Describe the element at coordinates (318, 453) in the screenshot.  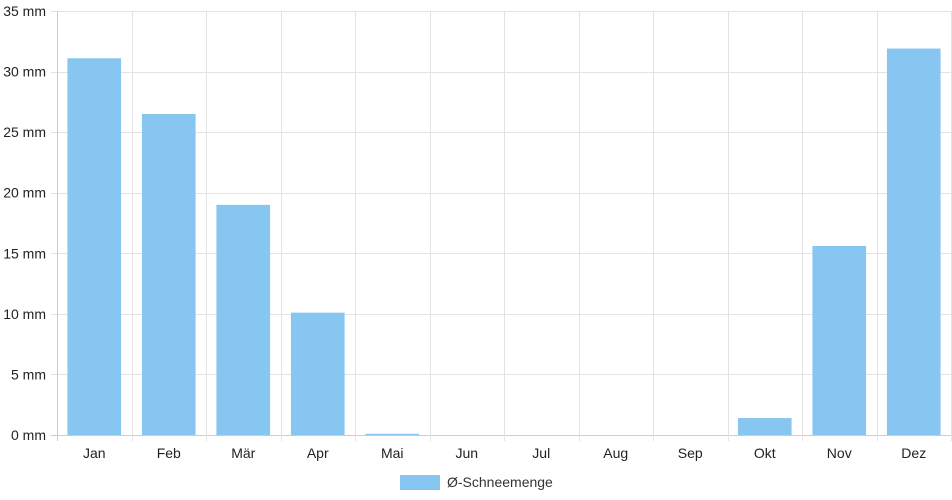
I see `x-tick-label: Apr` at that location.